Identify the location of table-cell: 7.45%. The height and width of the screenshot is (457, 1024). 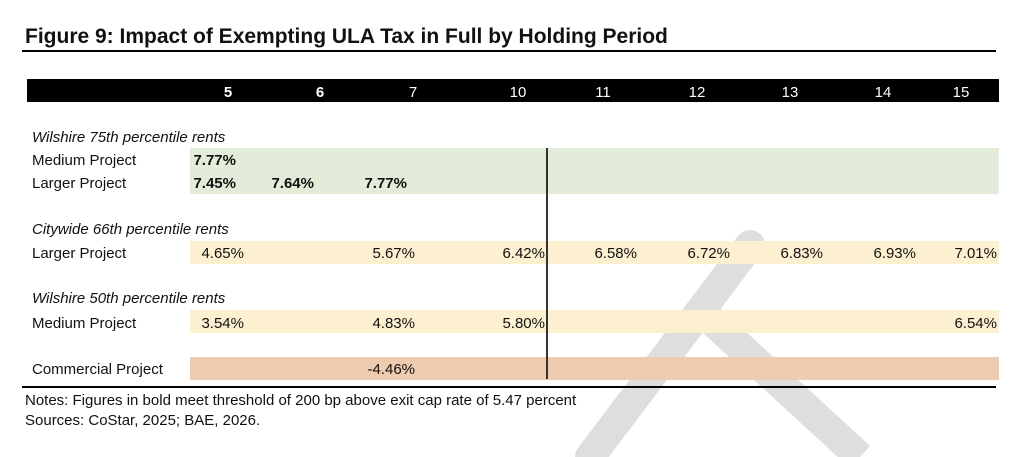
(214, 183).